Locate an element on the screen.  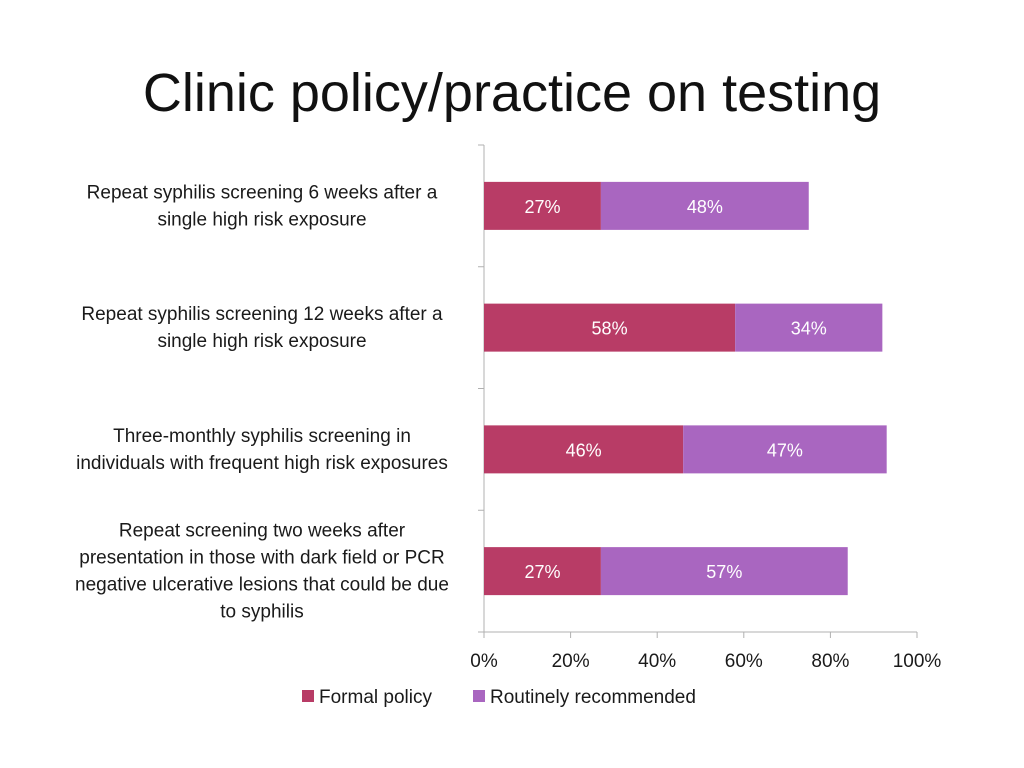
x-tick-label: 60% is located at coordinates (744, 661).